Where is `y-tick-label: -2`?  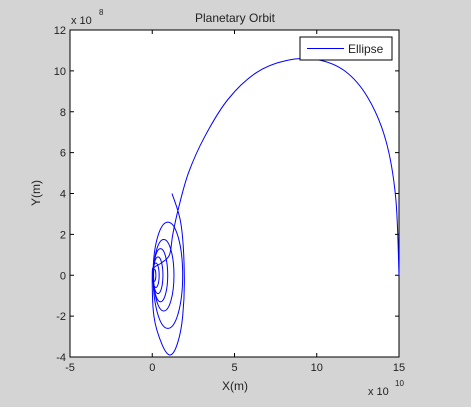
y-tick-label: -2 is located at coordinates (61, 317).